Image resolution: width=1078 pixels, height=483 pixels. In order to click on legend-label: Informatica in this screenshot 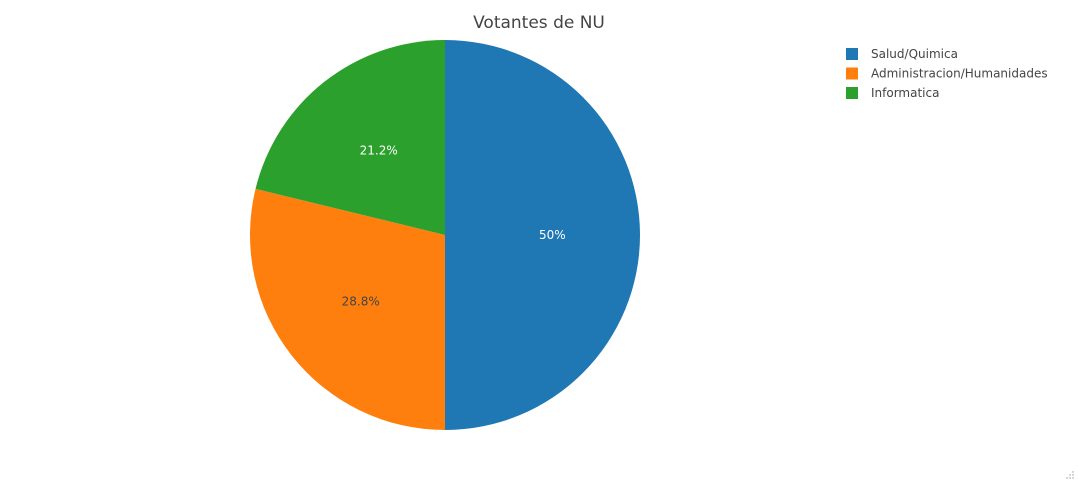, I will do `click(905, 93)`.